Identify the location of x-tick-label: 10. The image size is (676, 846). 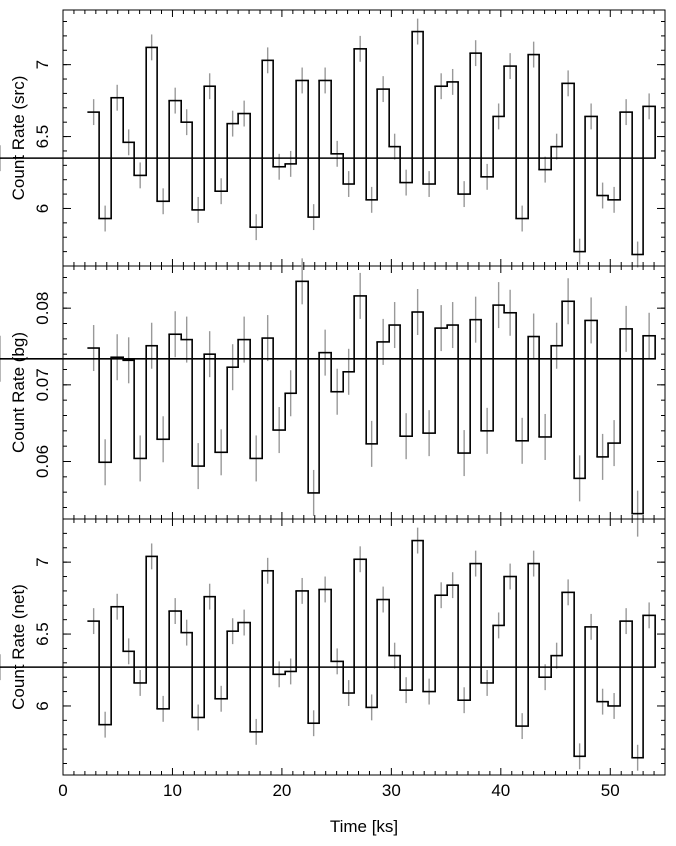
(172, 790).